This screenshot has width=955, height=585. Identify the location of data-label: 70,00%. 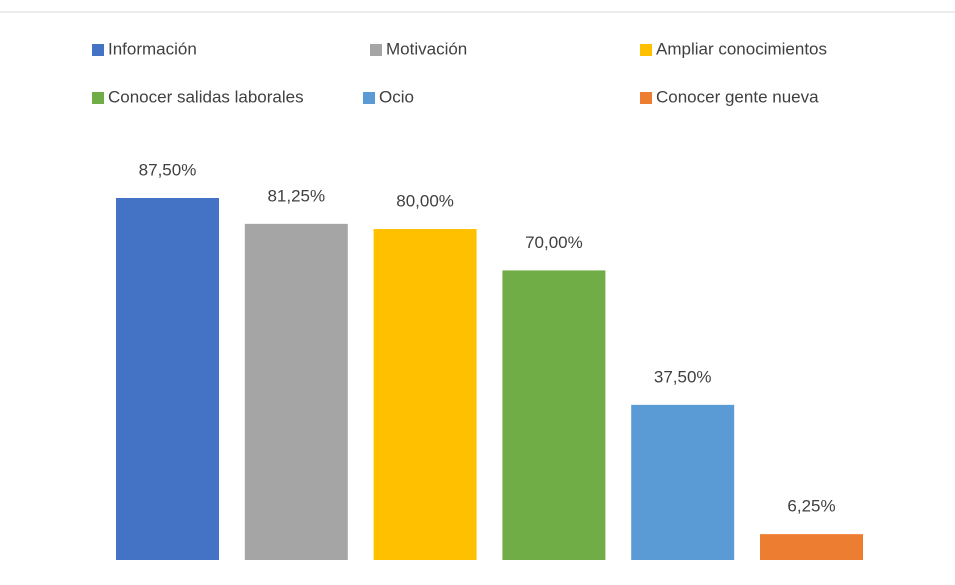
(554, 242).